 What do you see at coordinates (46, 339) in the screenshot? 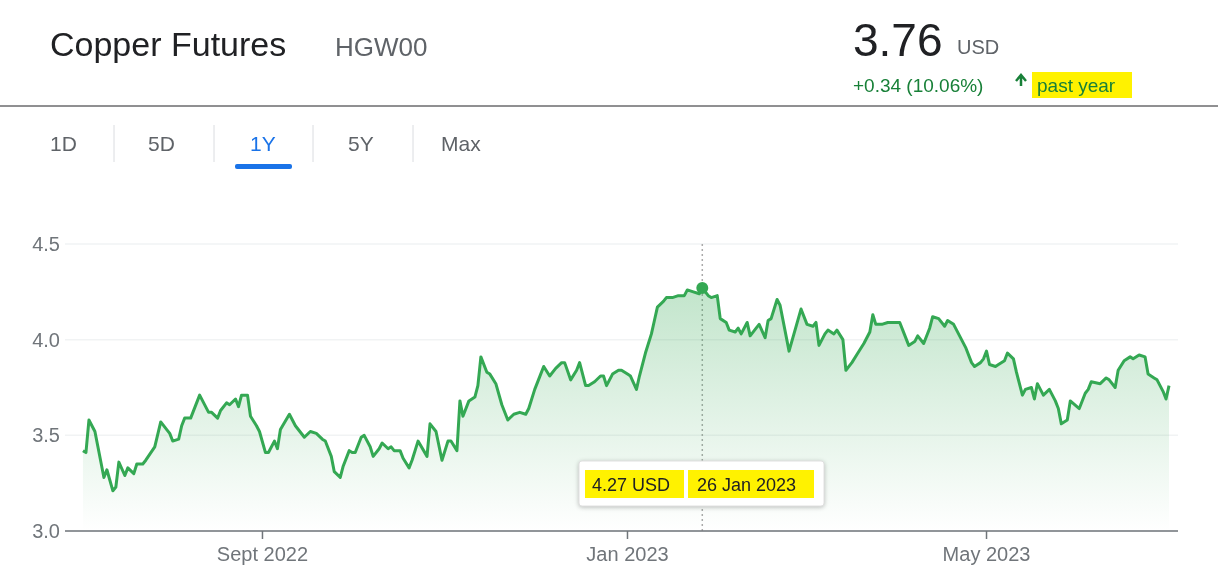
I see `y-tick-label: 4.0` at bounding box center [46, 339].